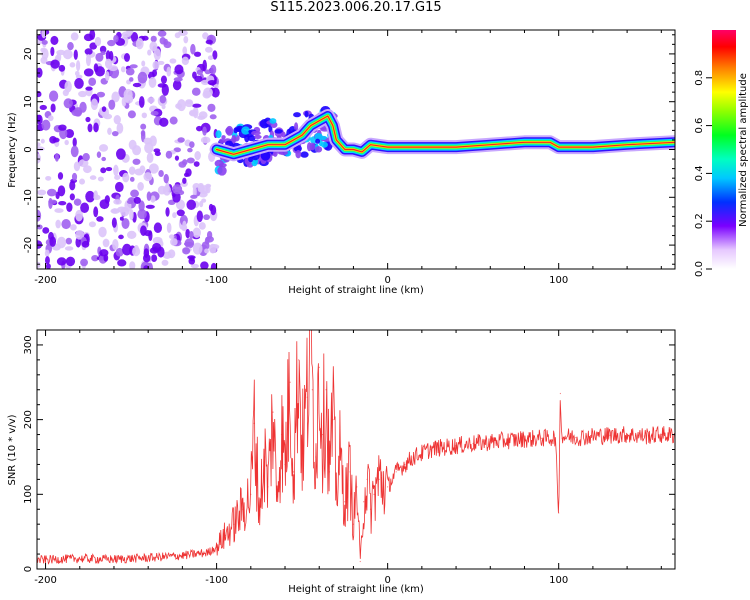  I want to click on bottom-x-tick-label: -200, so click(45, 580).